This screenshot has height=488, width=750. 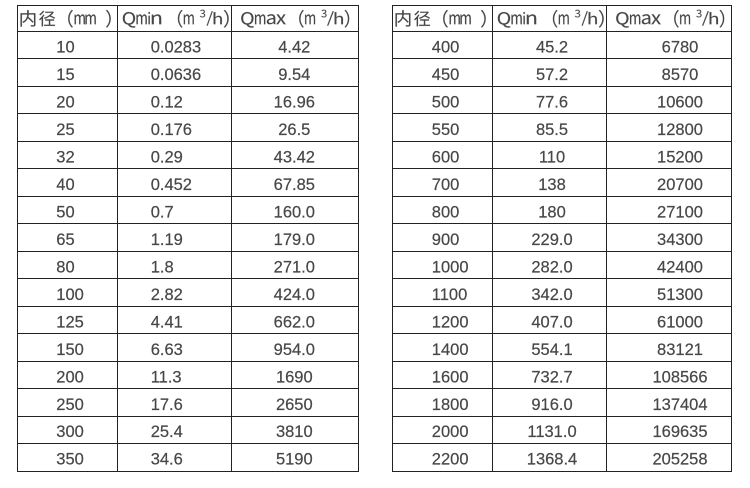 I want to click on svg-text: 26.5, so click(x=294, y=130).